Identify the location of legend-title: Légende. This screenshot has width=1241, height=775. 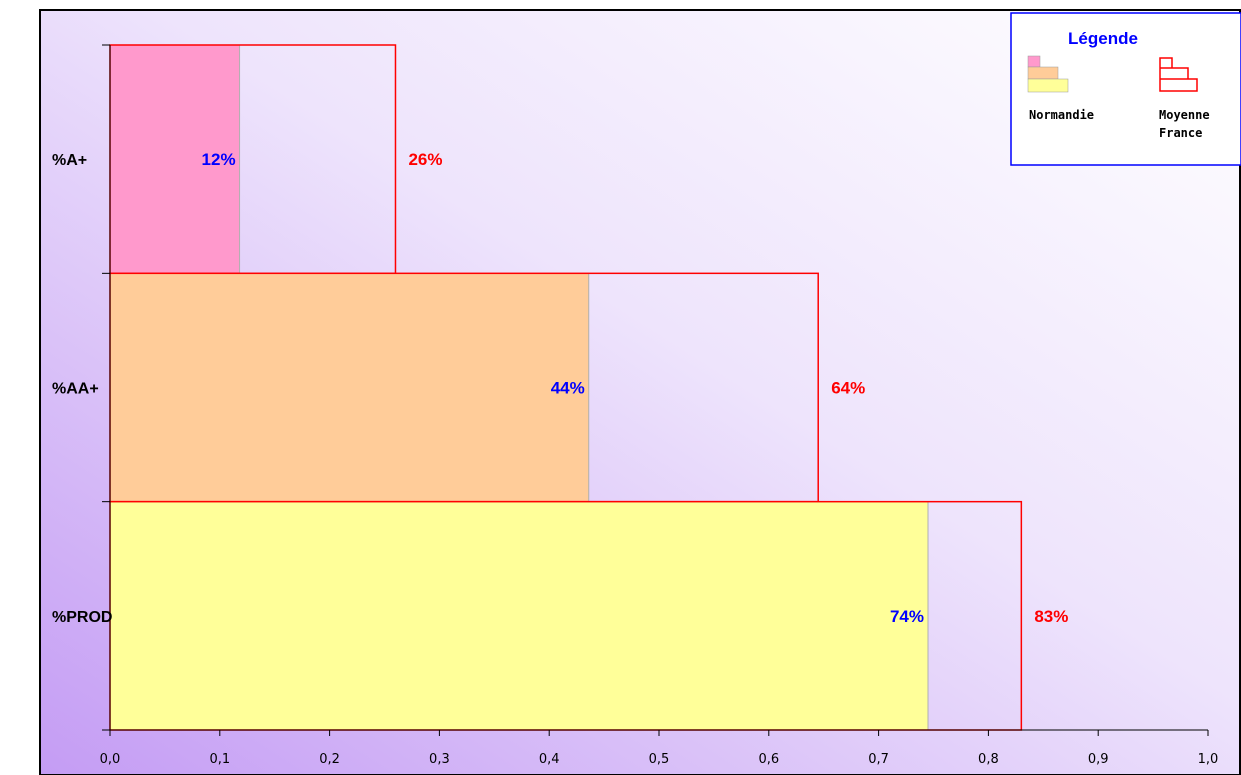
(1103, 38).